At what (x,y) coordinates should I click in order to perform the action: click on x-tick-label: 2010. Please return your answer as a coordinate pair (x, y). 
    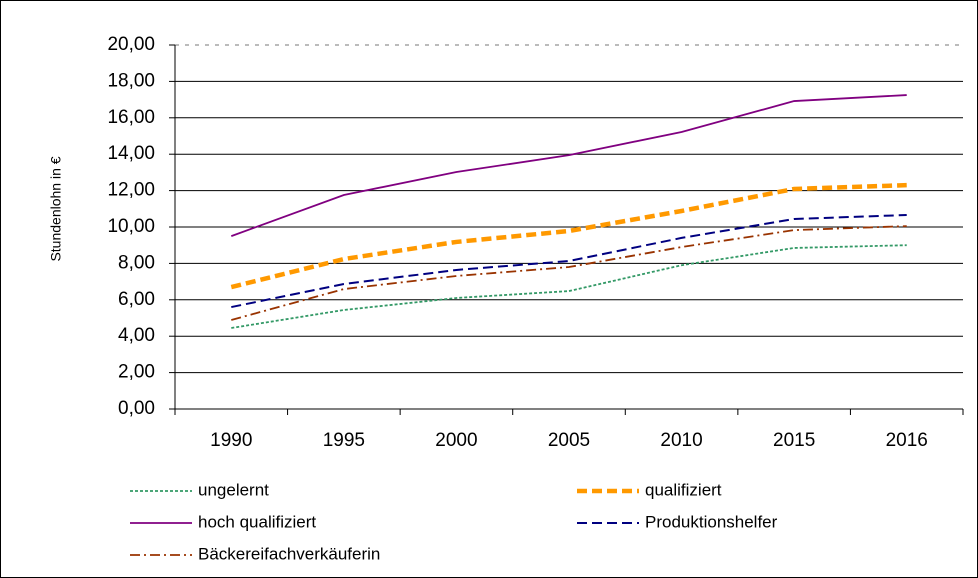
    Looking at the image, I should click on (681, 440).